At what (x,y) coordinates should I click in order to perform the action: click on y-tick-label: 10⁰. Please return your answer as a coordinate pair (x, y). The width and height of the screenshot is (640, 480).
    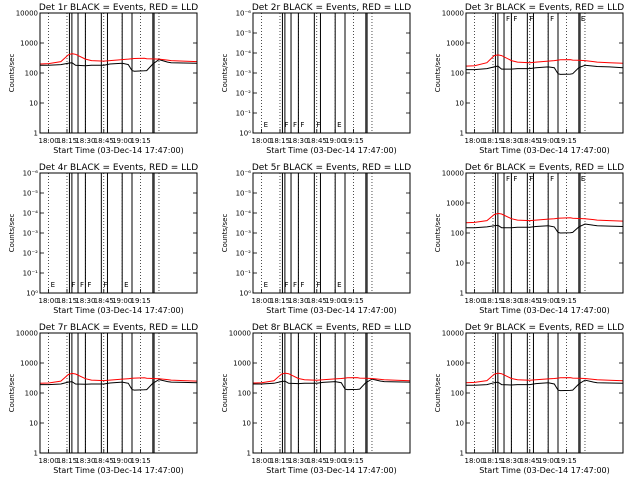
    Looking at the image, I should click on (245, 134).